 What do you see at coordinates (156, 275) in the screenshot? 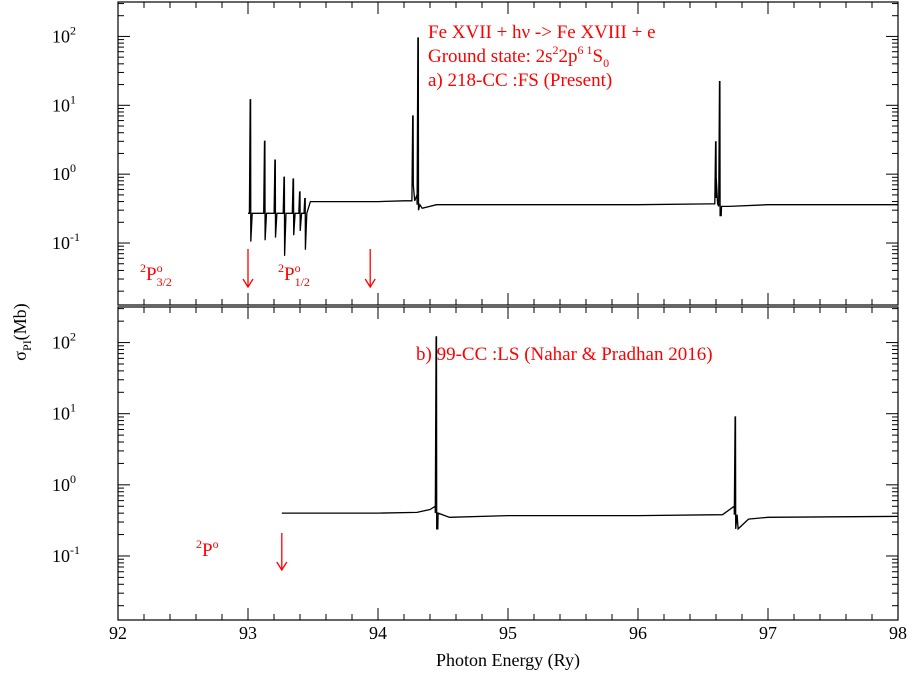
I see `threshold-label: 2Po 3/2` at bounding box center [156, 275].